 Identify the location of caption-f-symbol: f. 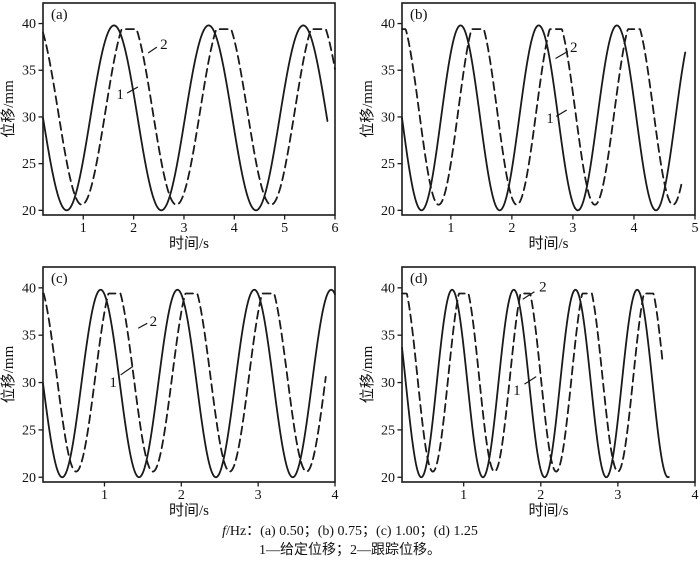
(224, 531).